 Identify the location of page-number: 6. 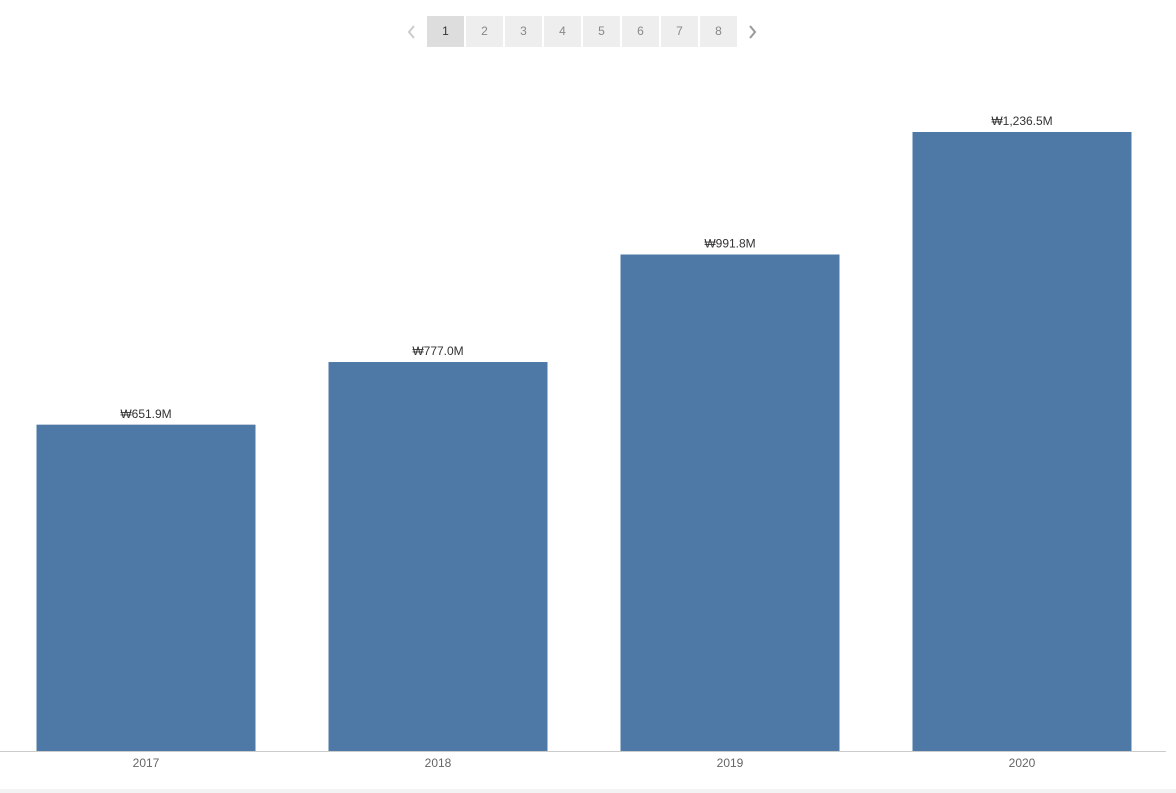
(640, 31).